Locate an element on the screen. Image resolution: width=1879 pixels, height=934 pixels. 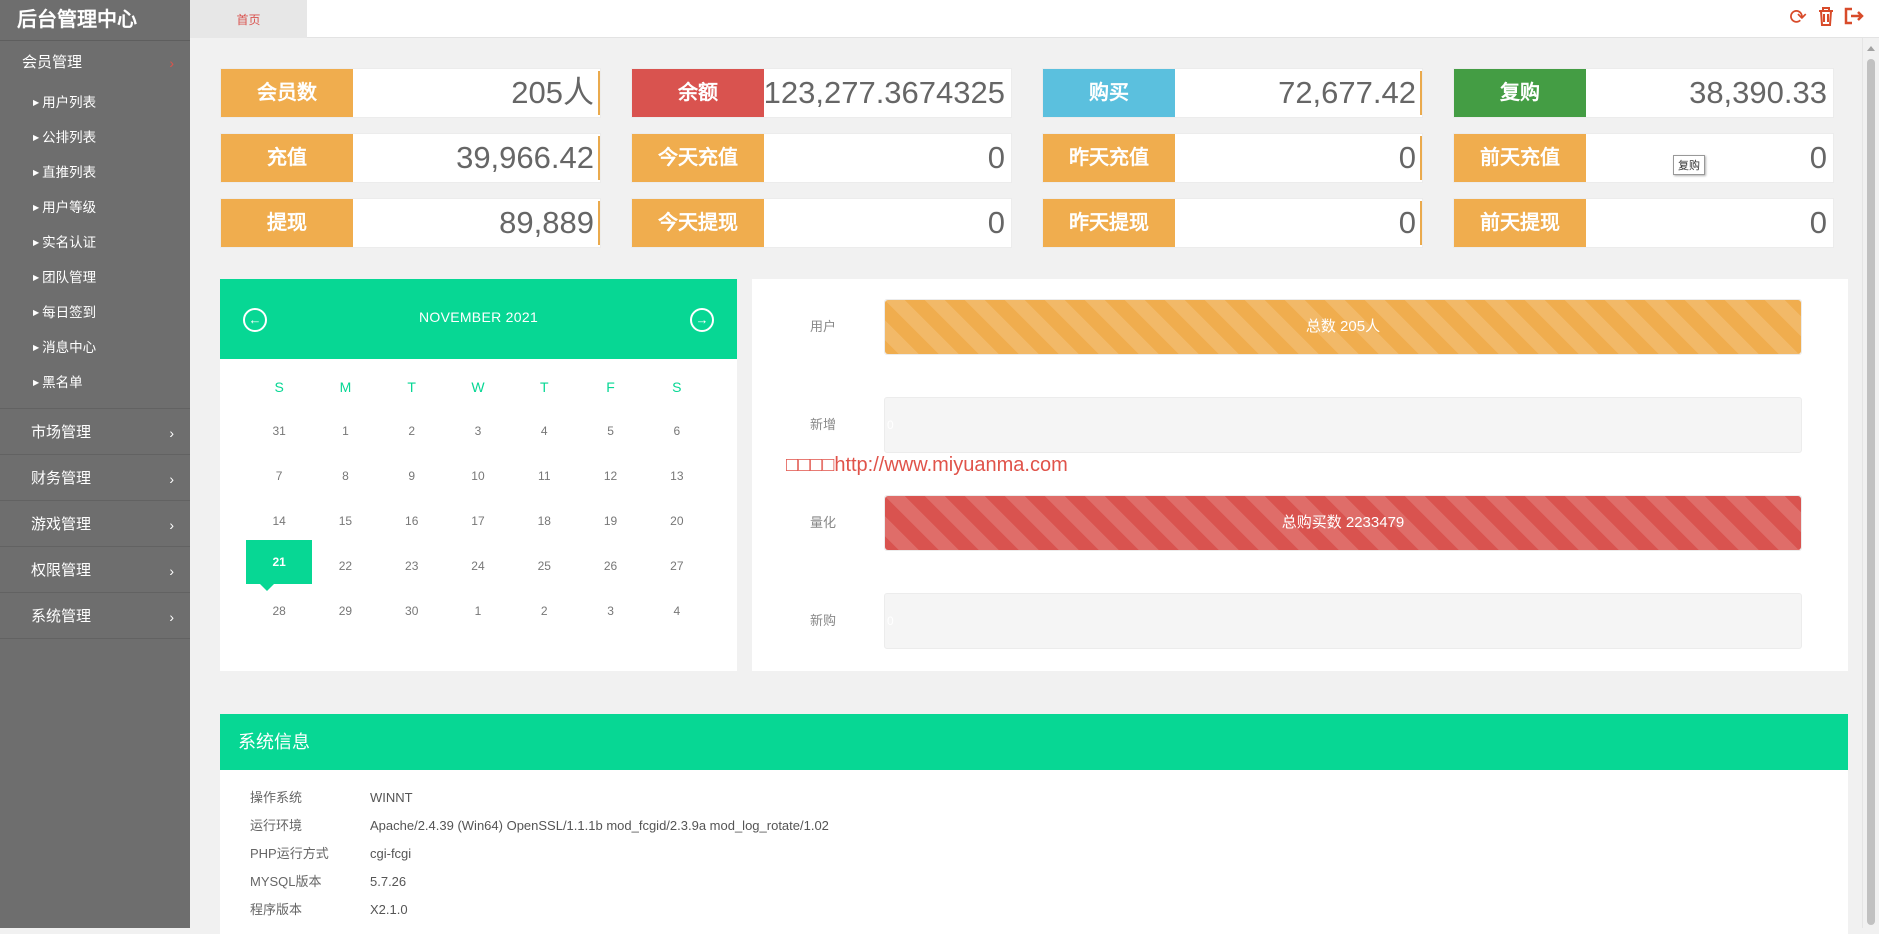
system-info-row: 程序版本 X2.1.0 is located at coordinates (329, 910).